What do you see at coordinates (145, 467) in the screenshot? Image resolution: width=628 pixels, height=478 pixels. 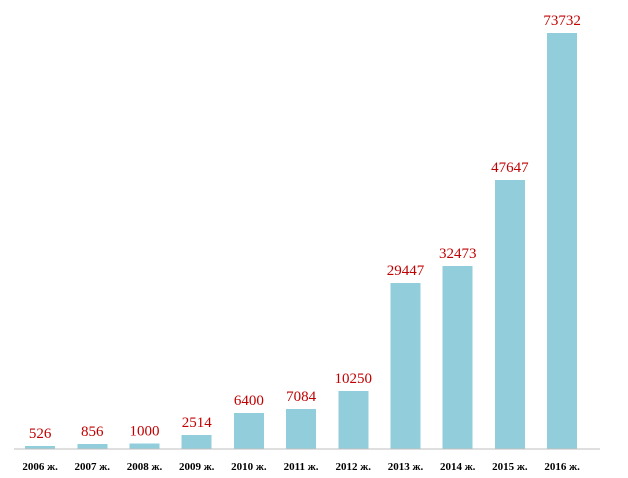 I see `x-tick-label-2: 2008 ж.` at bounding box center [145, 467].